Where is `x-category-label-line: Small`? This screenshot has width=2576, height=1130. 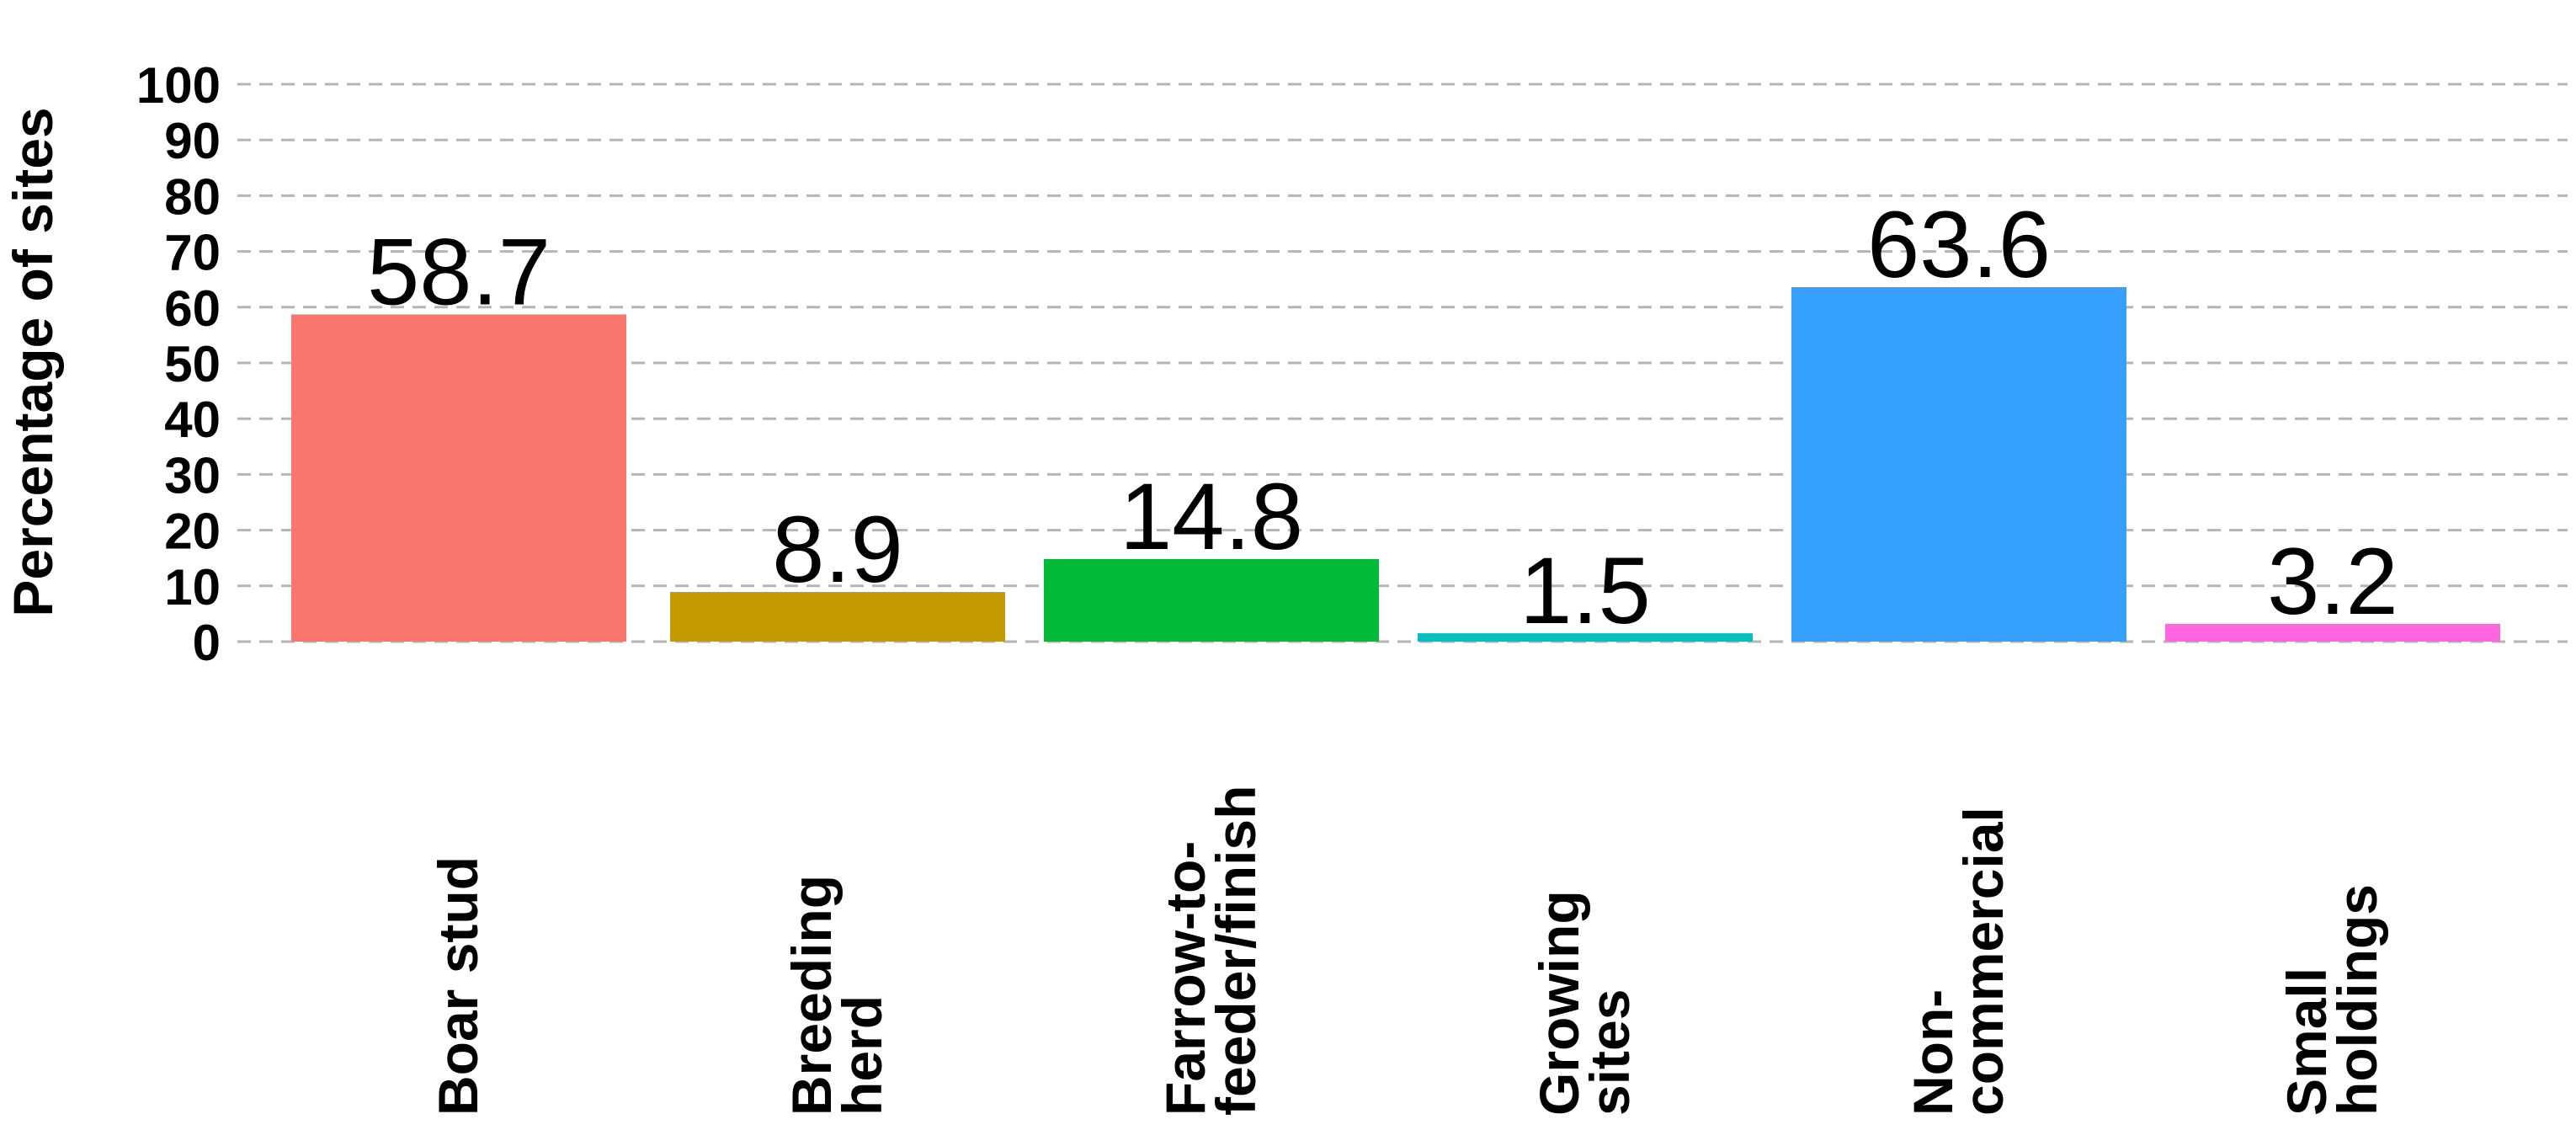 x-category-label-line: Small is located at coordinates (2307, 1042).